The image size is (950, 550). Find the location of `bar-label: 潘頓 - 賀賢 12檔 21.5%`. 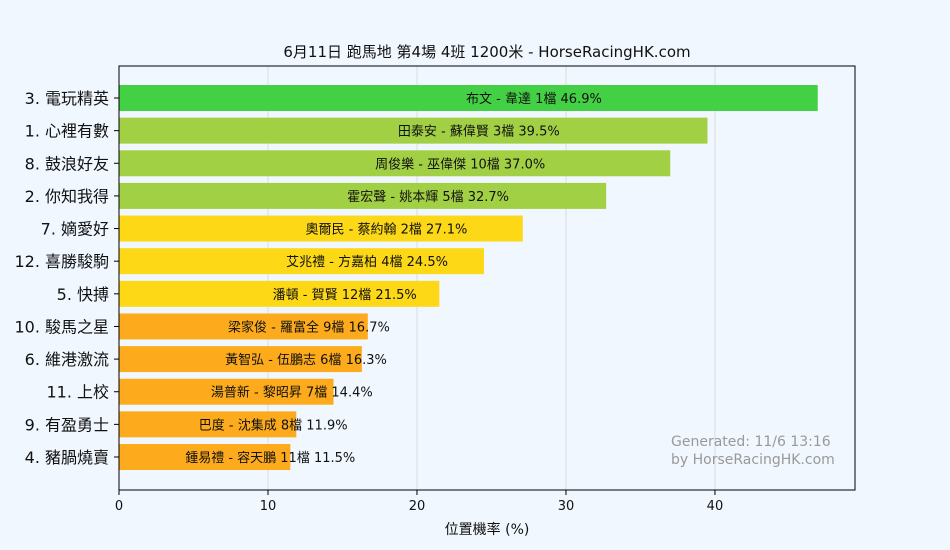

bar-label: 潘頓 - 賀賢 12檔 21.5% is located at coordinates (345, 295).